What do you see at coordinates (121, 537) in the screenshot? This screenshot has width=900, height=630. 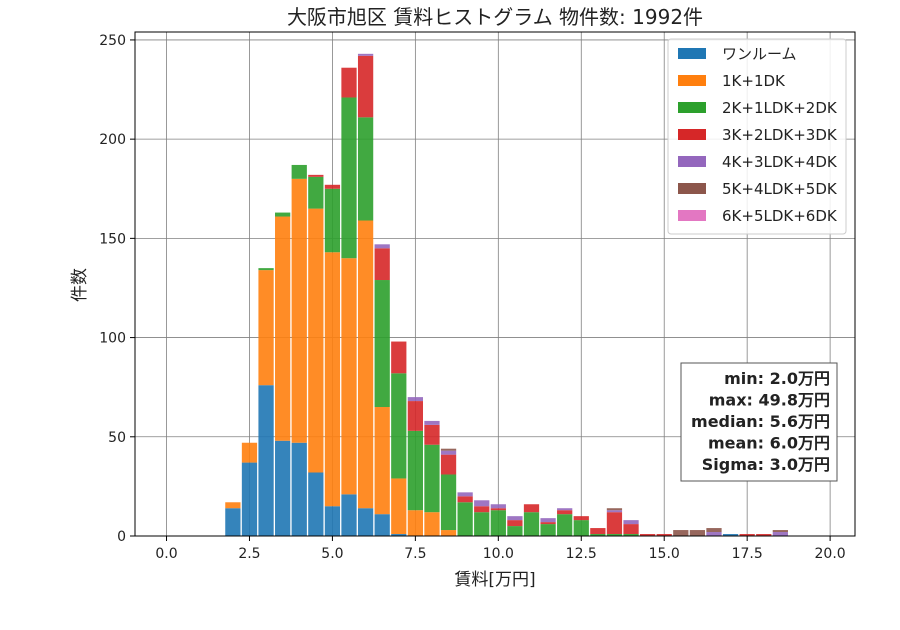 I see `y-tick-label: 0` at bounding box center [121, 537].